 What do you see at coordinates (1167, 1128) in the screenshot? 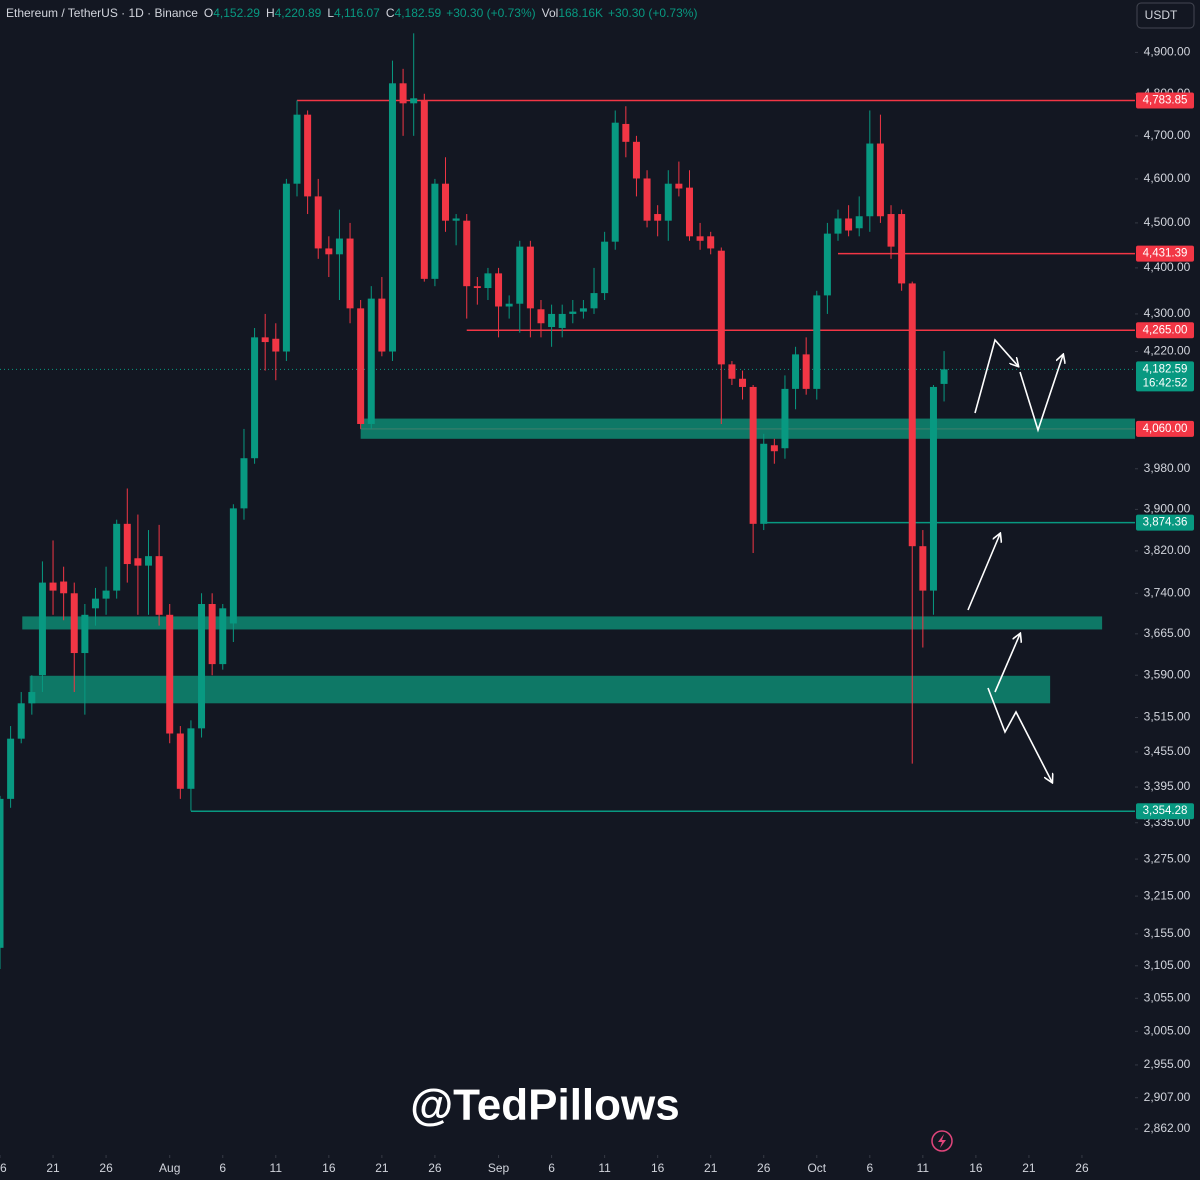
I see `y-tick-label: 2,862.00` at bounding box center [1167, 1128].